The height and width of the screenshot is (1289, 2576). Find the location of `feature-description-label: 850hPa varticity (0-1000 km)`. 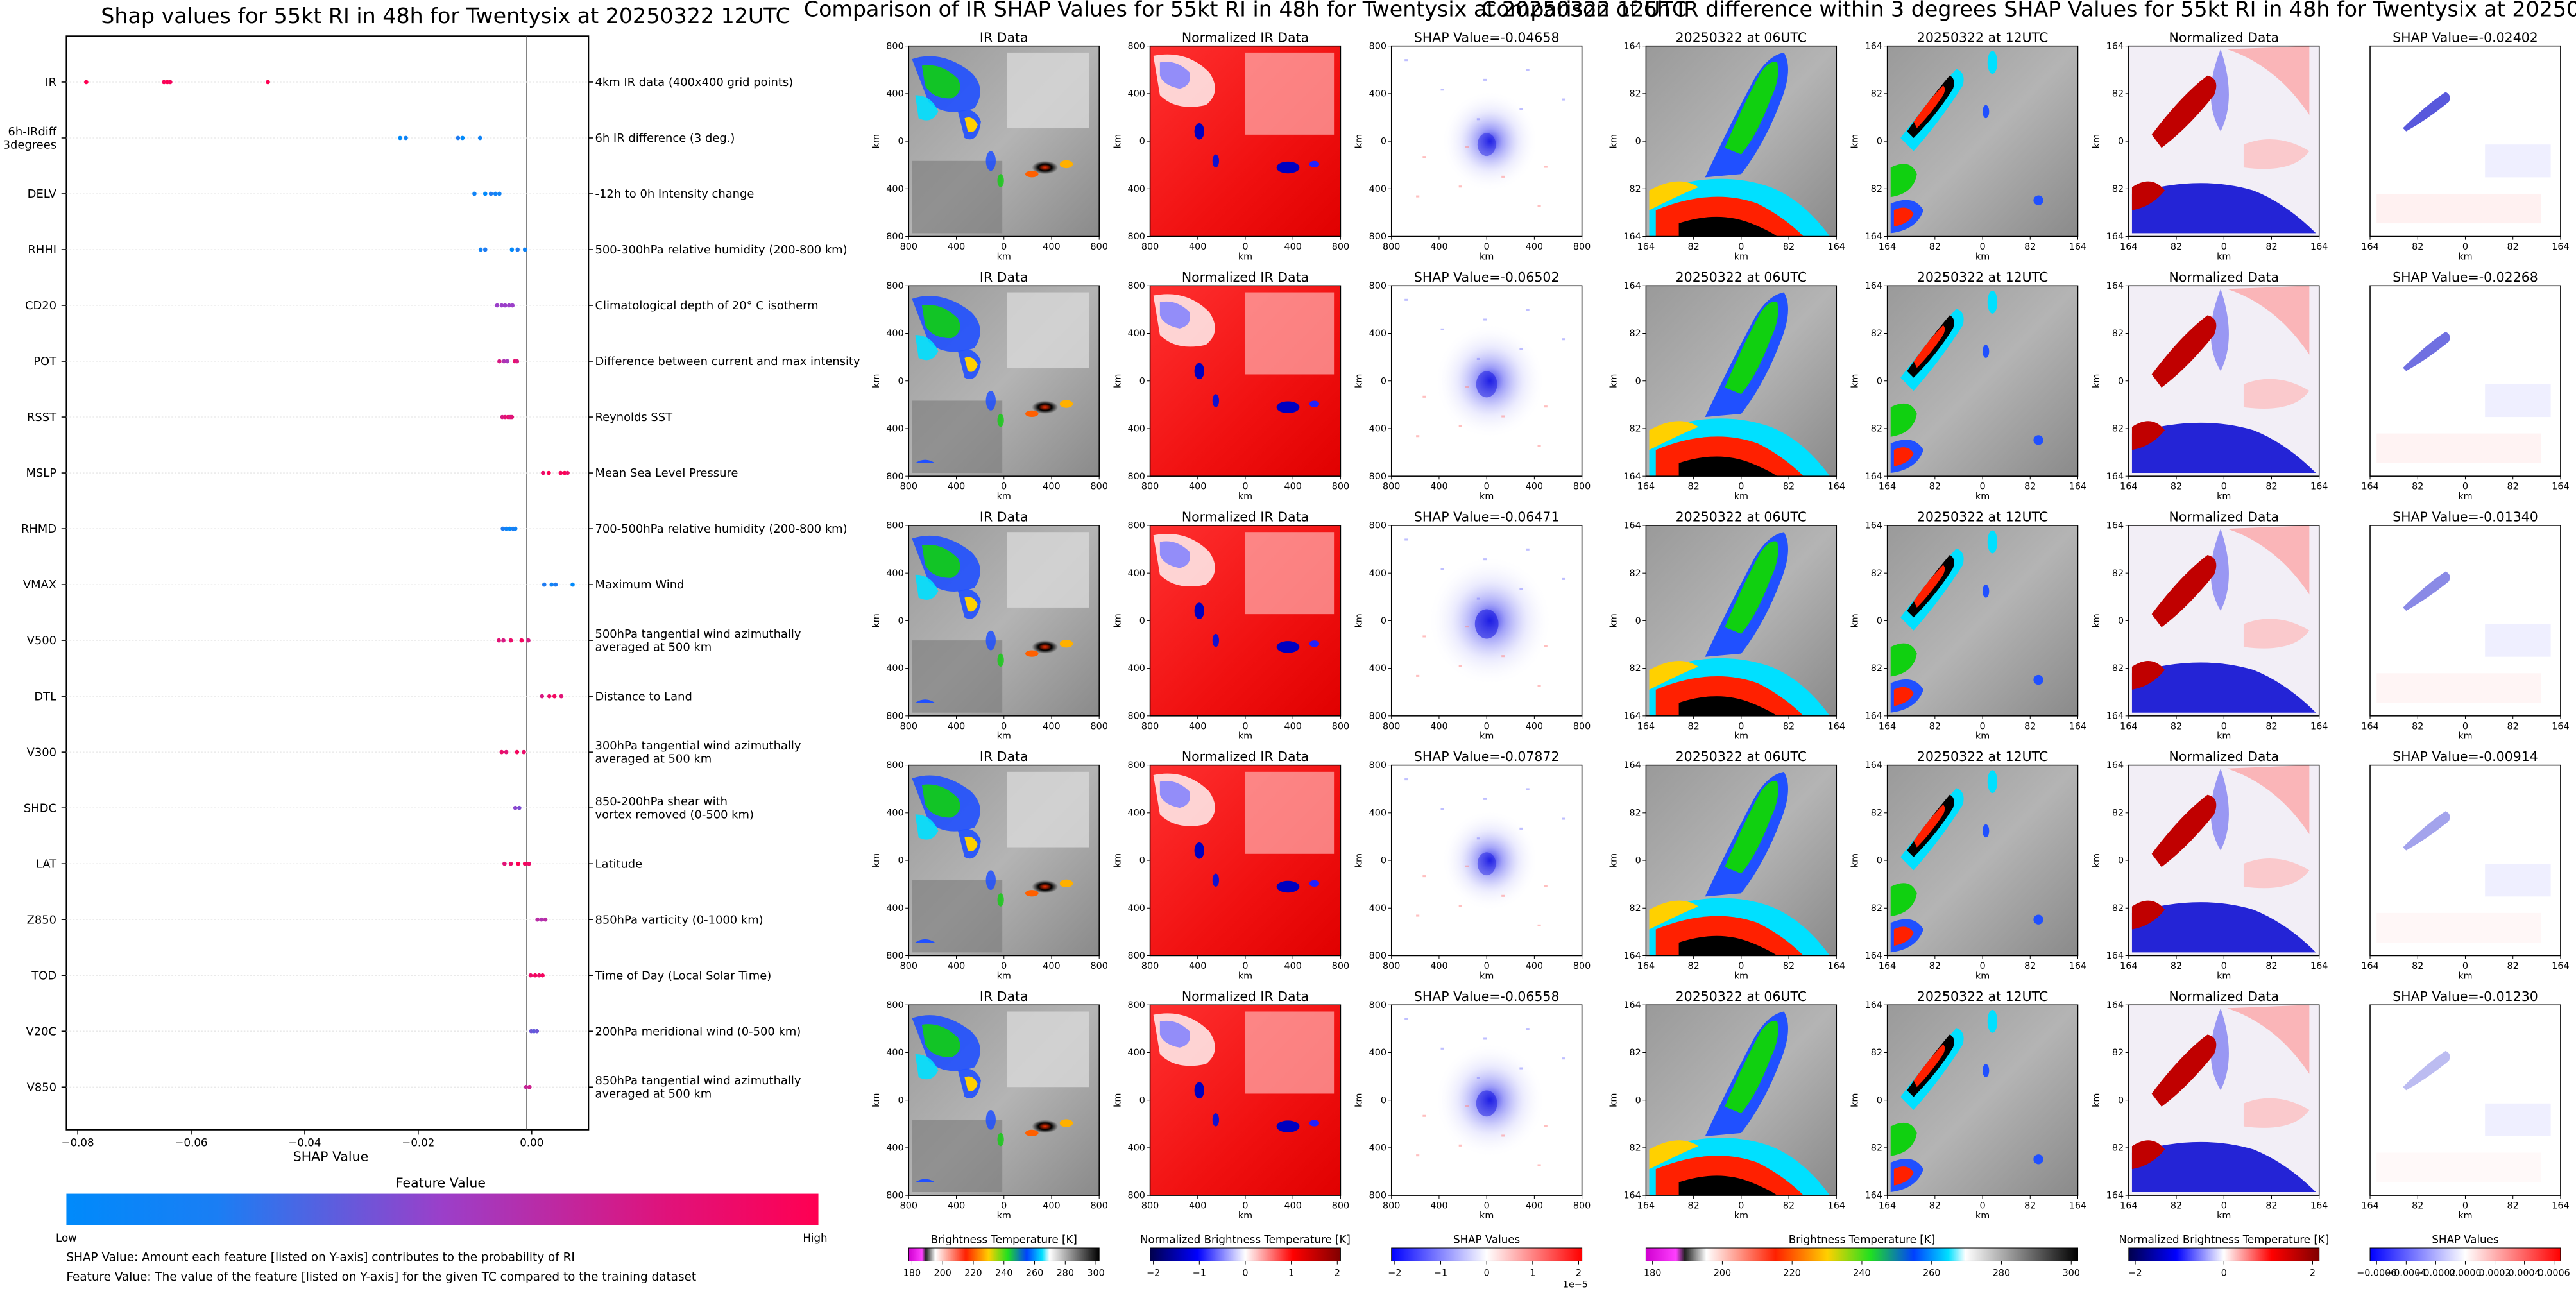

feature-description-label: 850hPa varticity (0-1000 km) is located at coordinates (679, 919).